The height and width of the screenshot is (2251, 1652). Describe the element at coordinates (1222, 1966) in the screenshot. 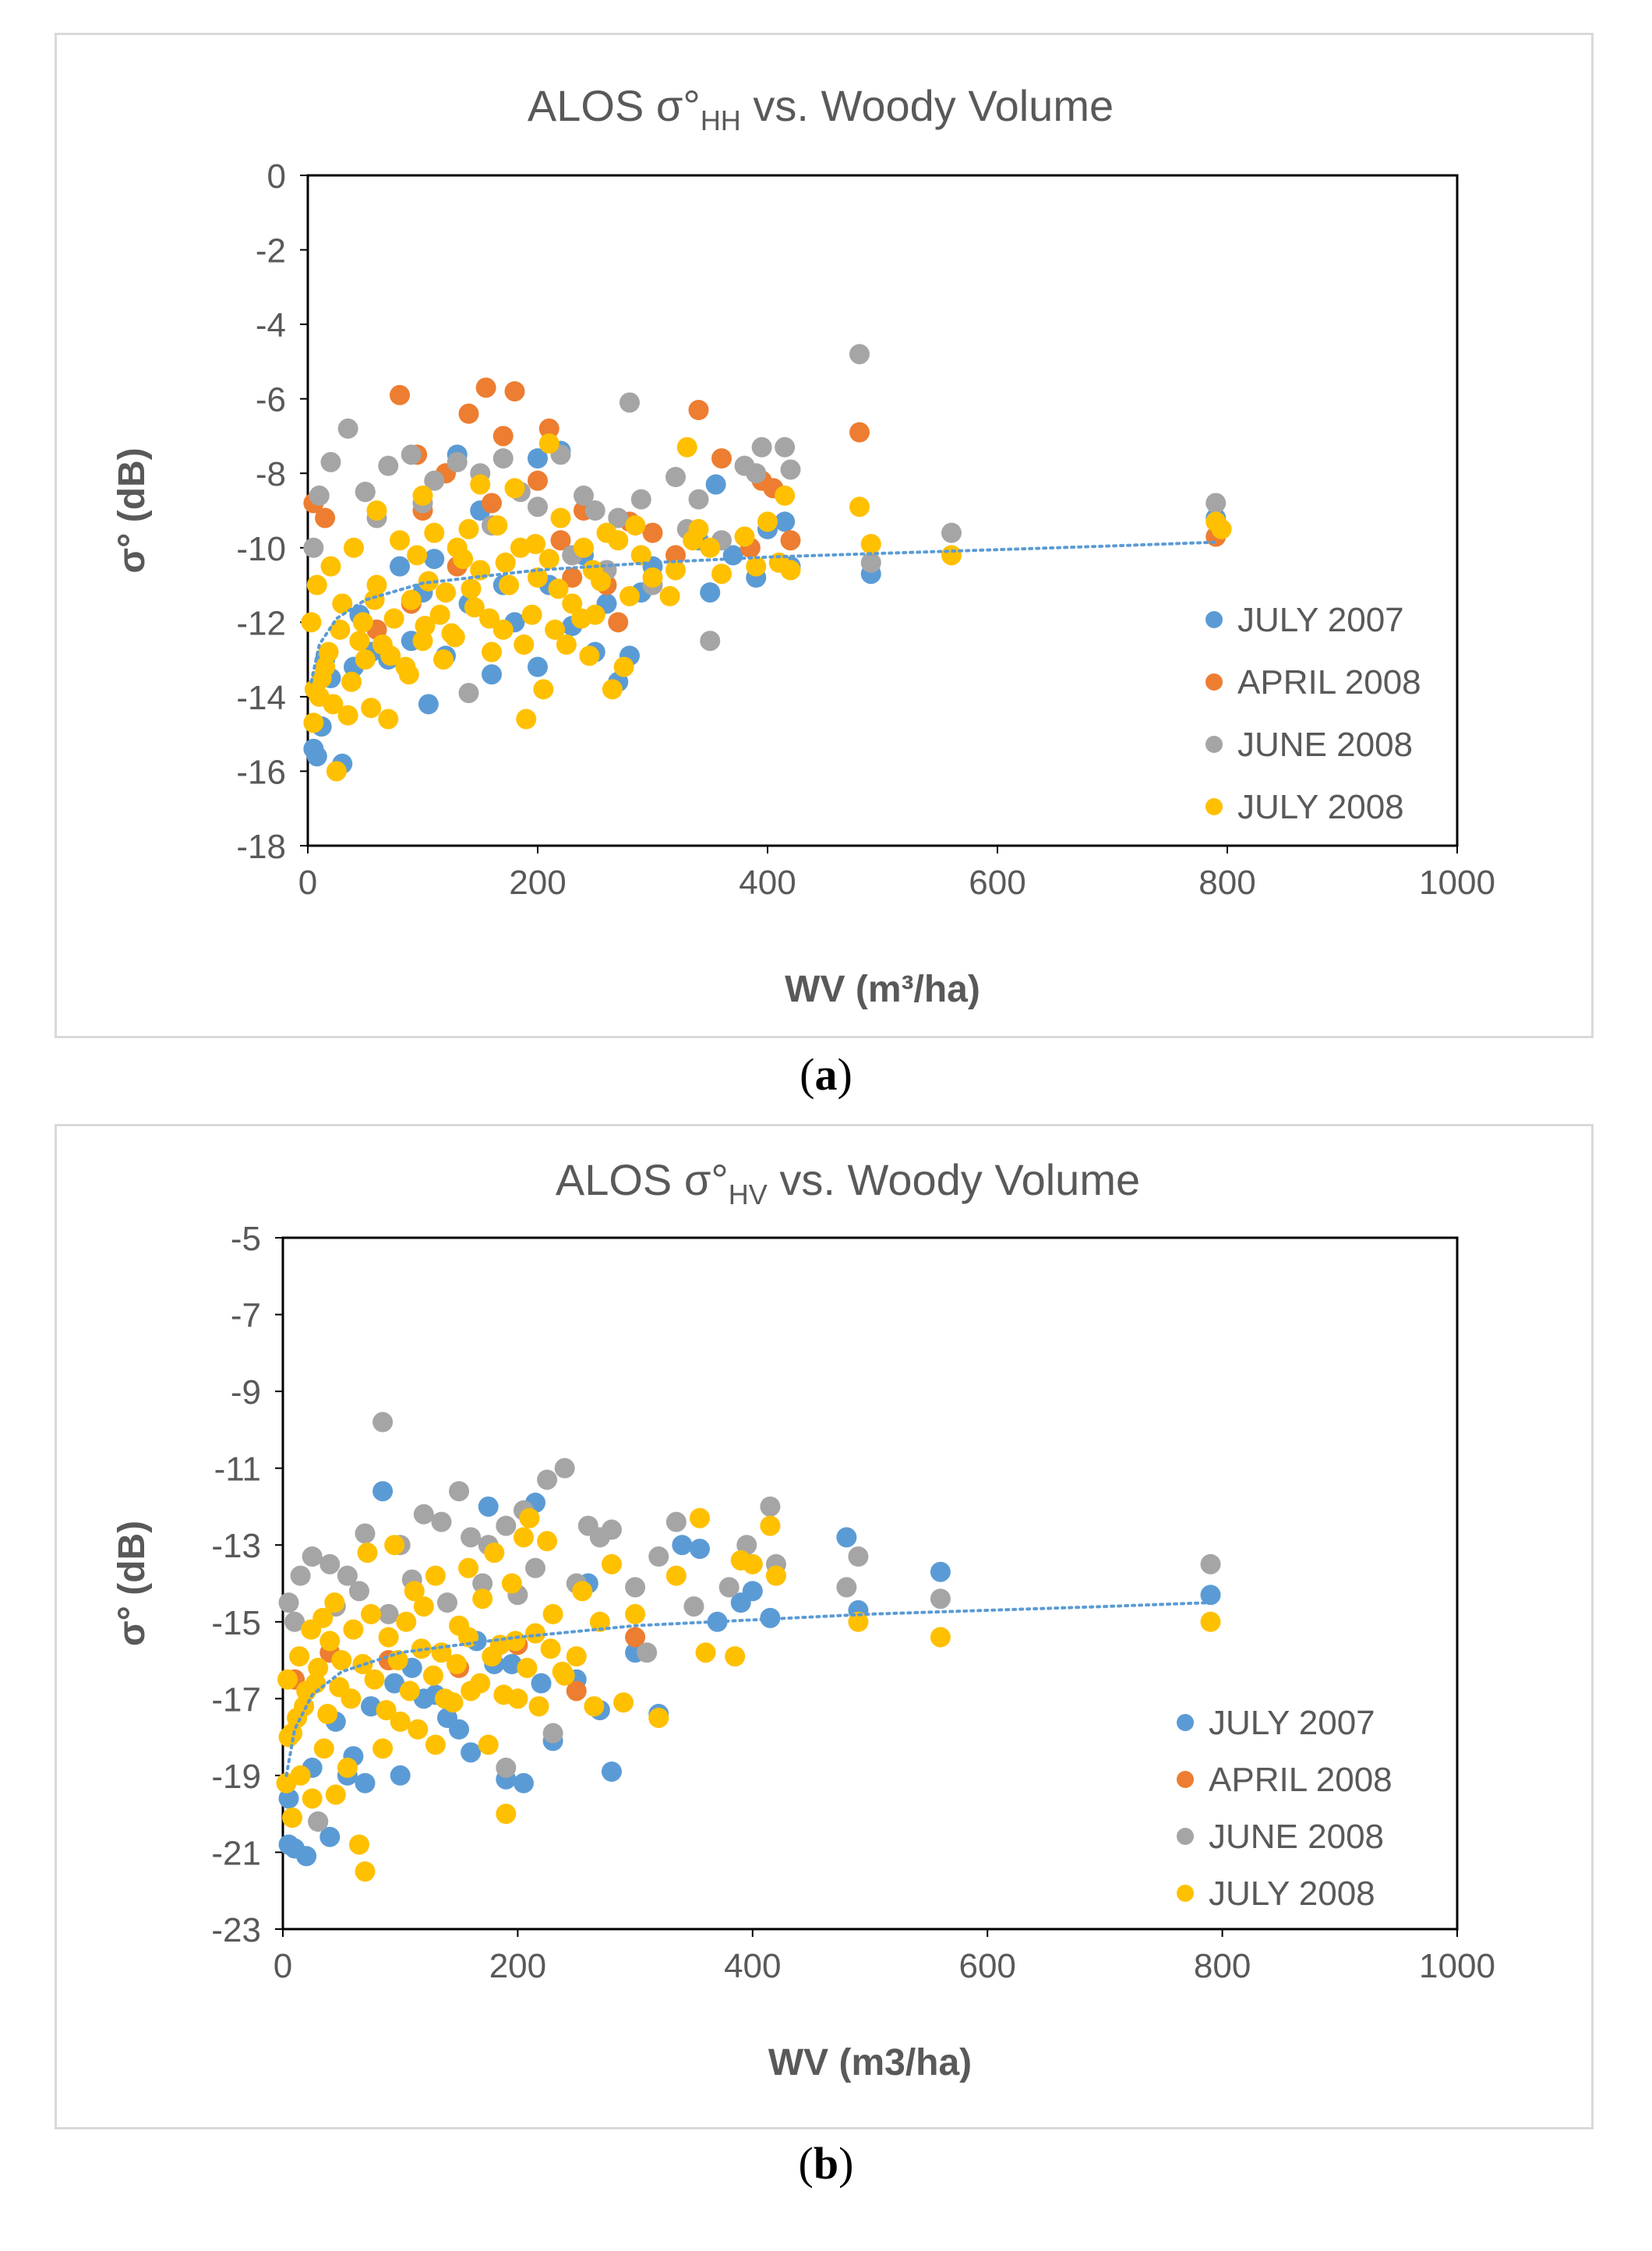

I see `x-tick-label: 800` at that location.